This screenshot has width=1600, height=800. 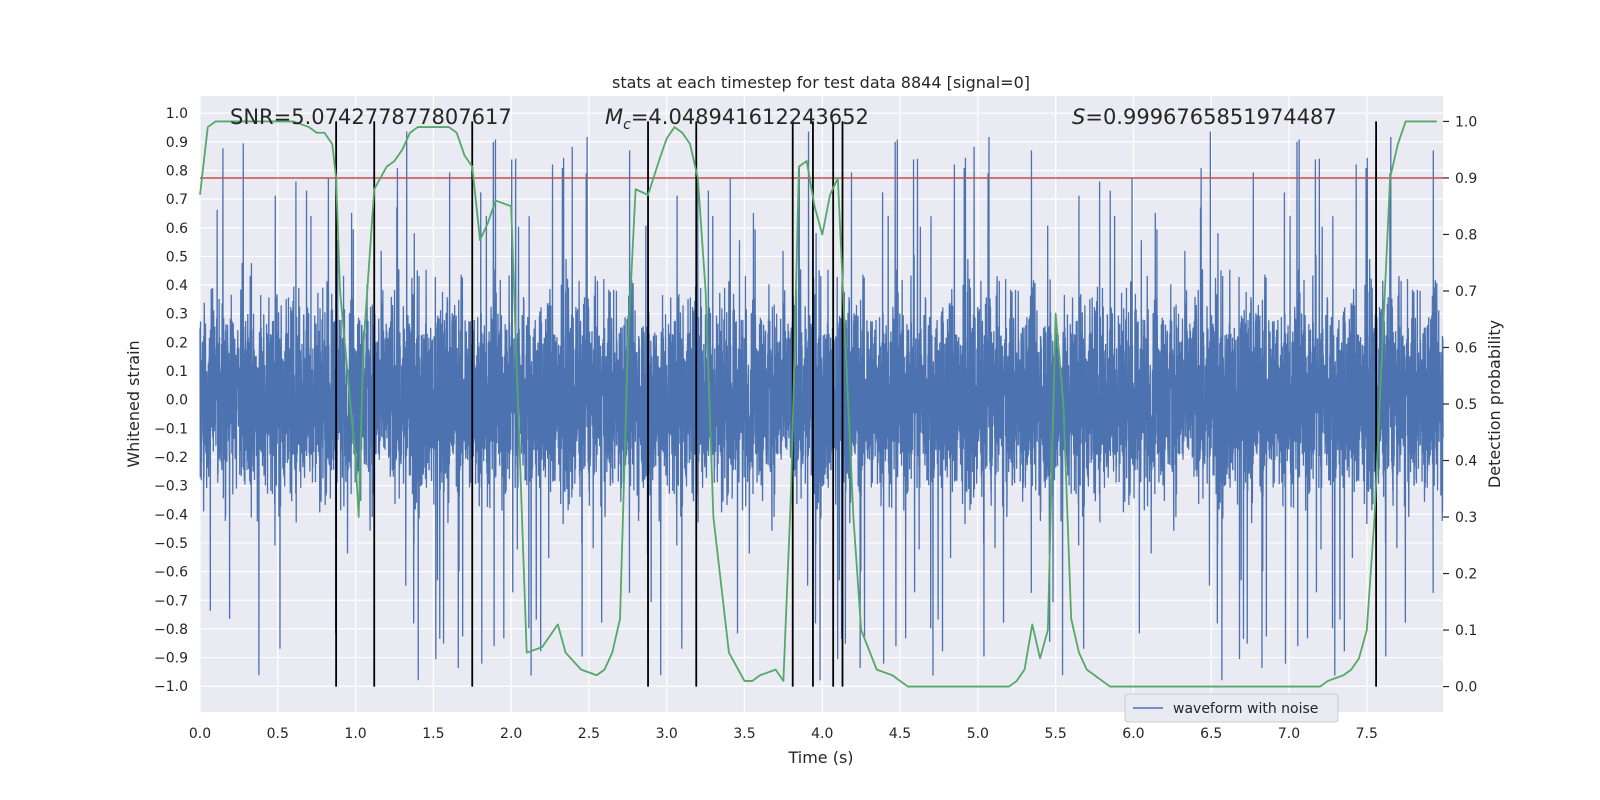 I want to click on x-tick-label-5: 2.5, so click(x=589, y=734).